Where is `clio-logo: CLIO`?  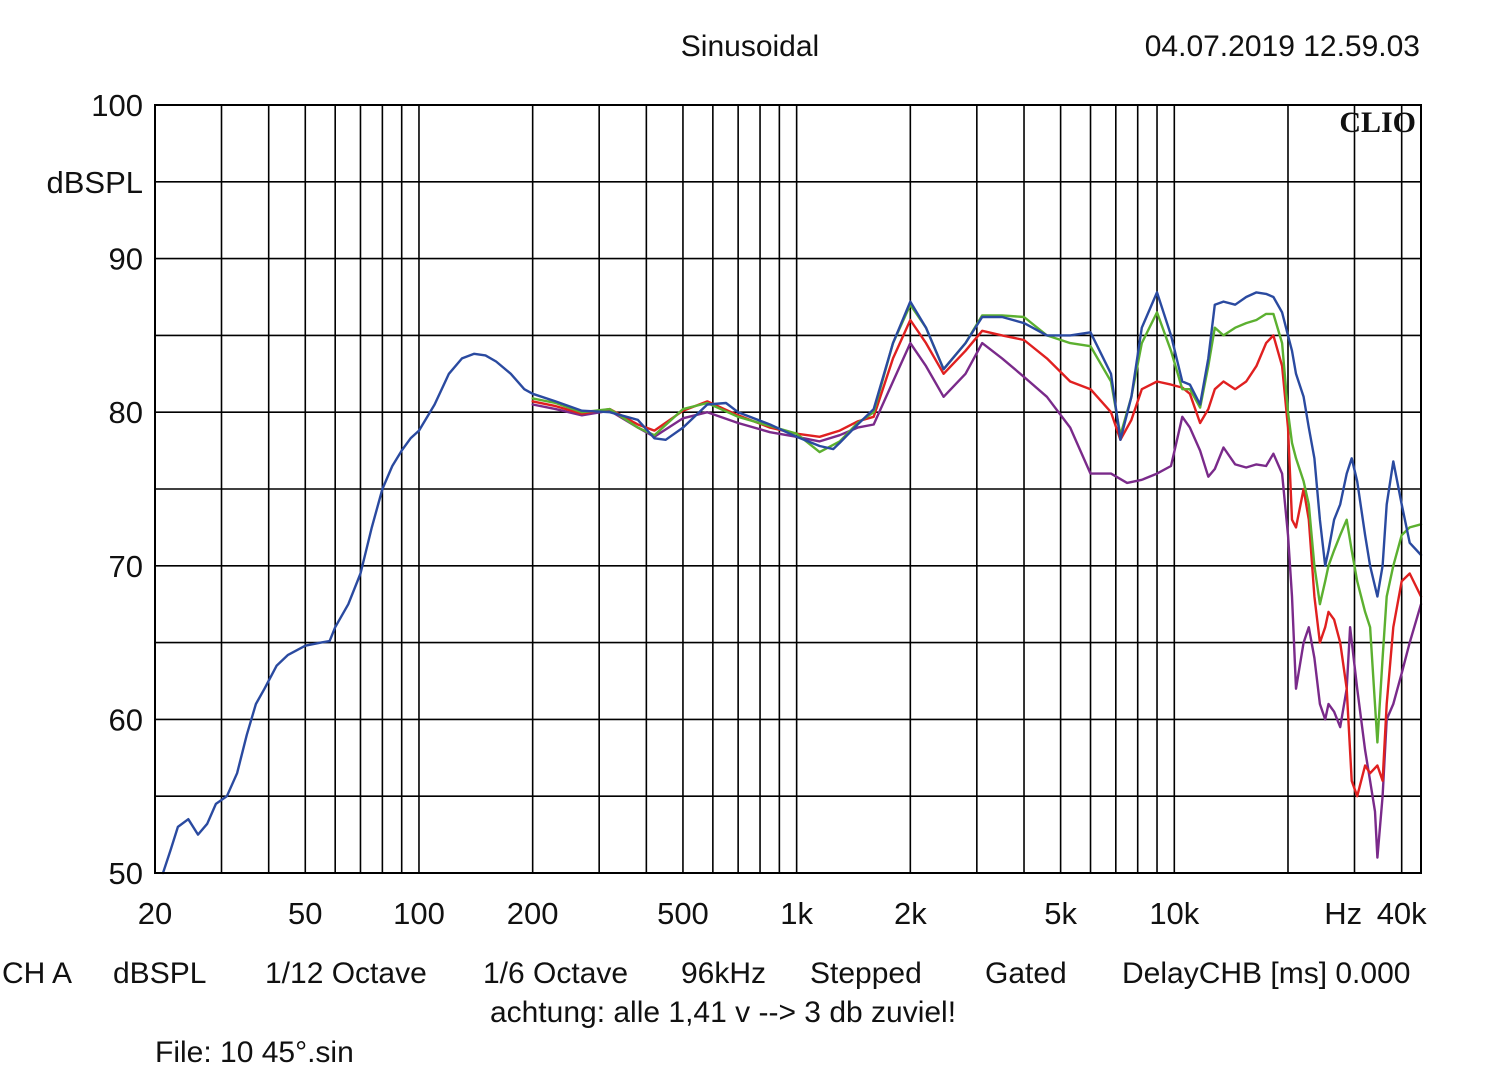 clio-logo: CLIO is located at coordinates (1377, 122).